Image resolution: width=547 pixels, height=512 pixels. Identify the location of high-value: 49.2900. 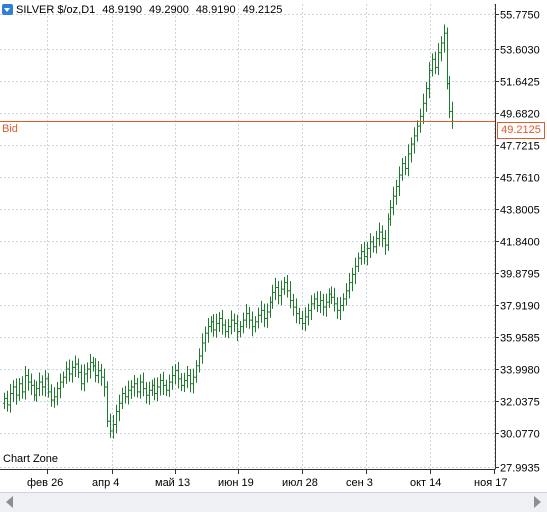
(169, 9).